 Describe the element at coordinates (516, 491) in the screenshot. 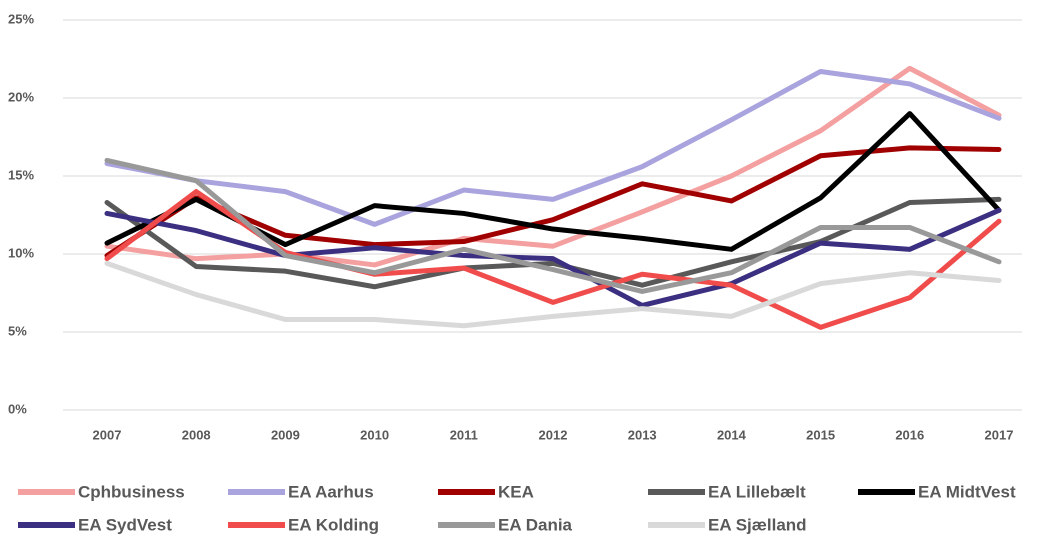

I see `legend-label: KEA` at that location.